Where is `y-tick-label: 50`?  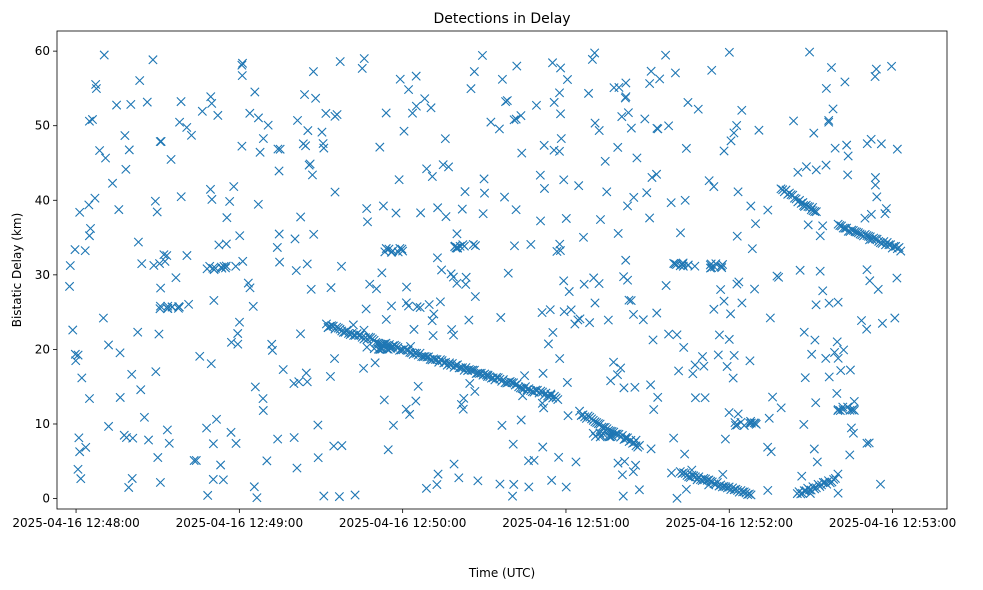 y-tick-label: 50 is located at coordinates (42, 126).